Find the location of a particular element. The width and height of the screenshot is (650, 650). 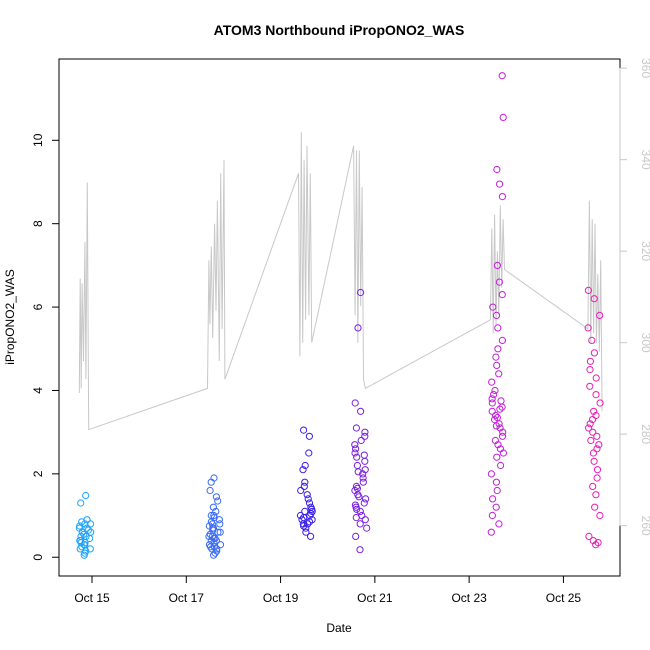

y-tick-label: 0 is located at coordinates (38, 557).